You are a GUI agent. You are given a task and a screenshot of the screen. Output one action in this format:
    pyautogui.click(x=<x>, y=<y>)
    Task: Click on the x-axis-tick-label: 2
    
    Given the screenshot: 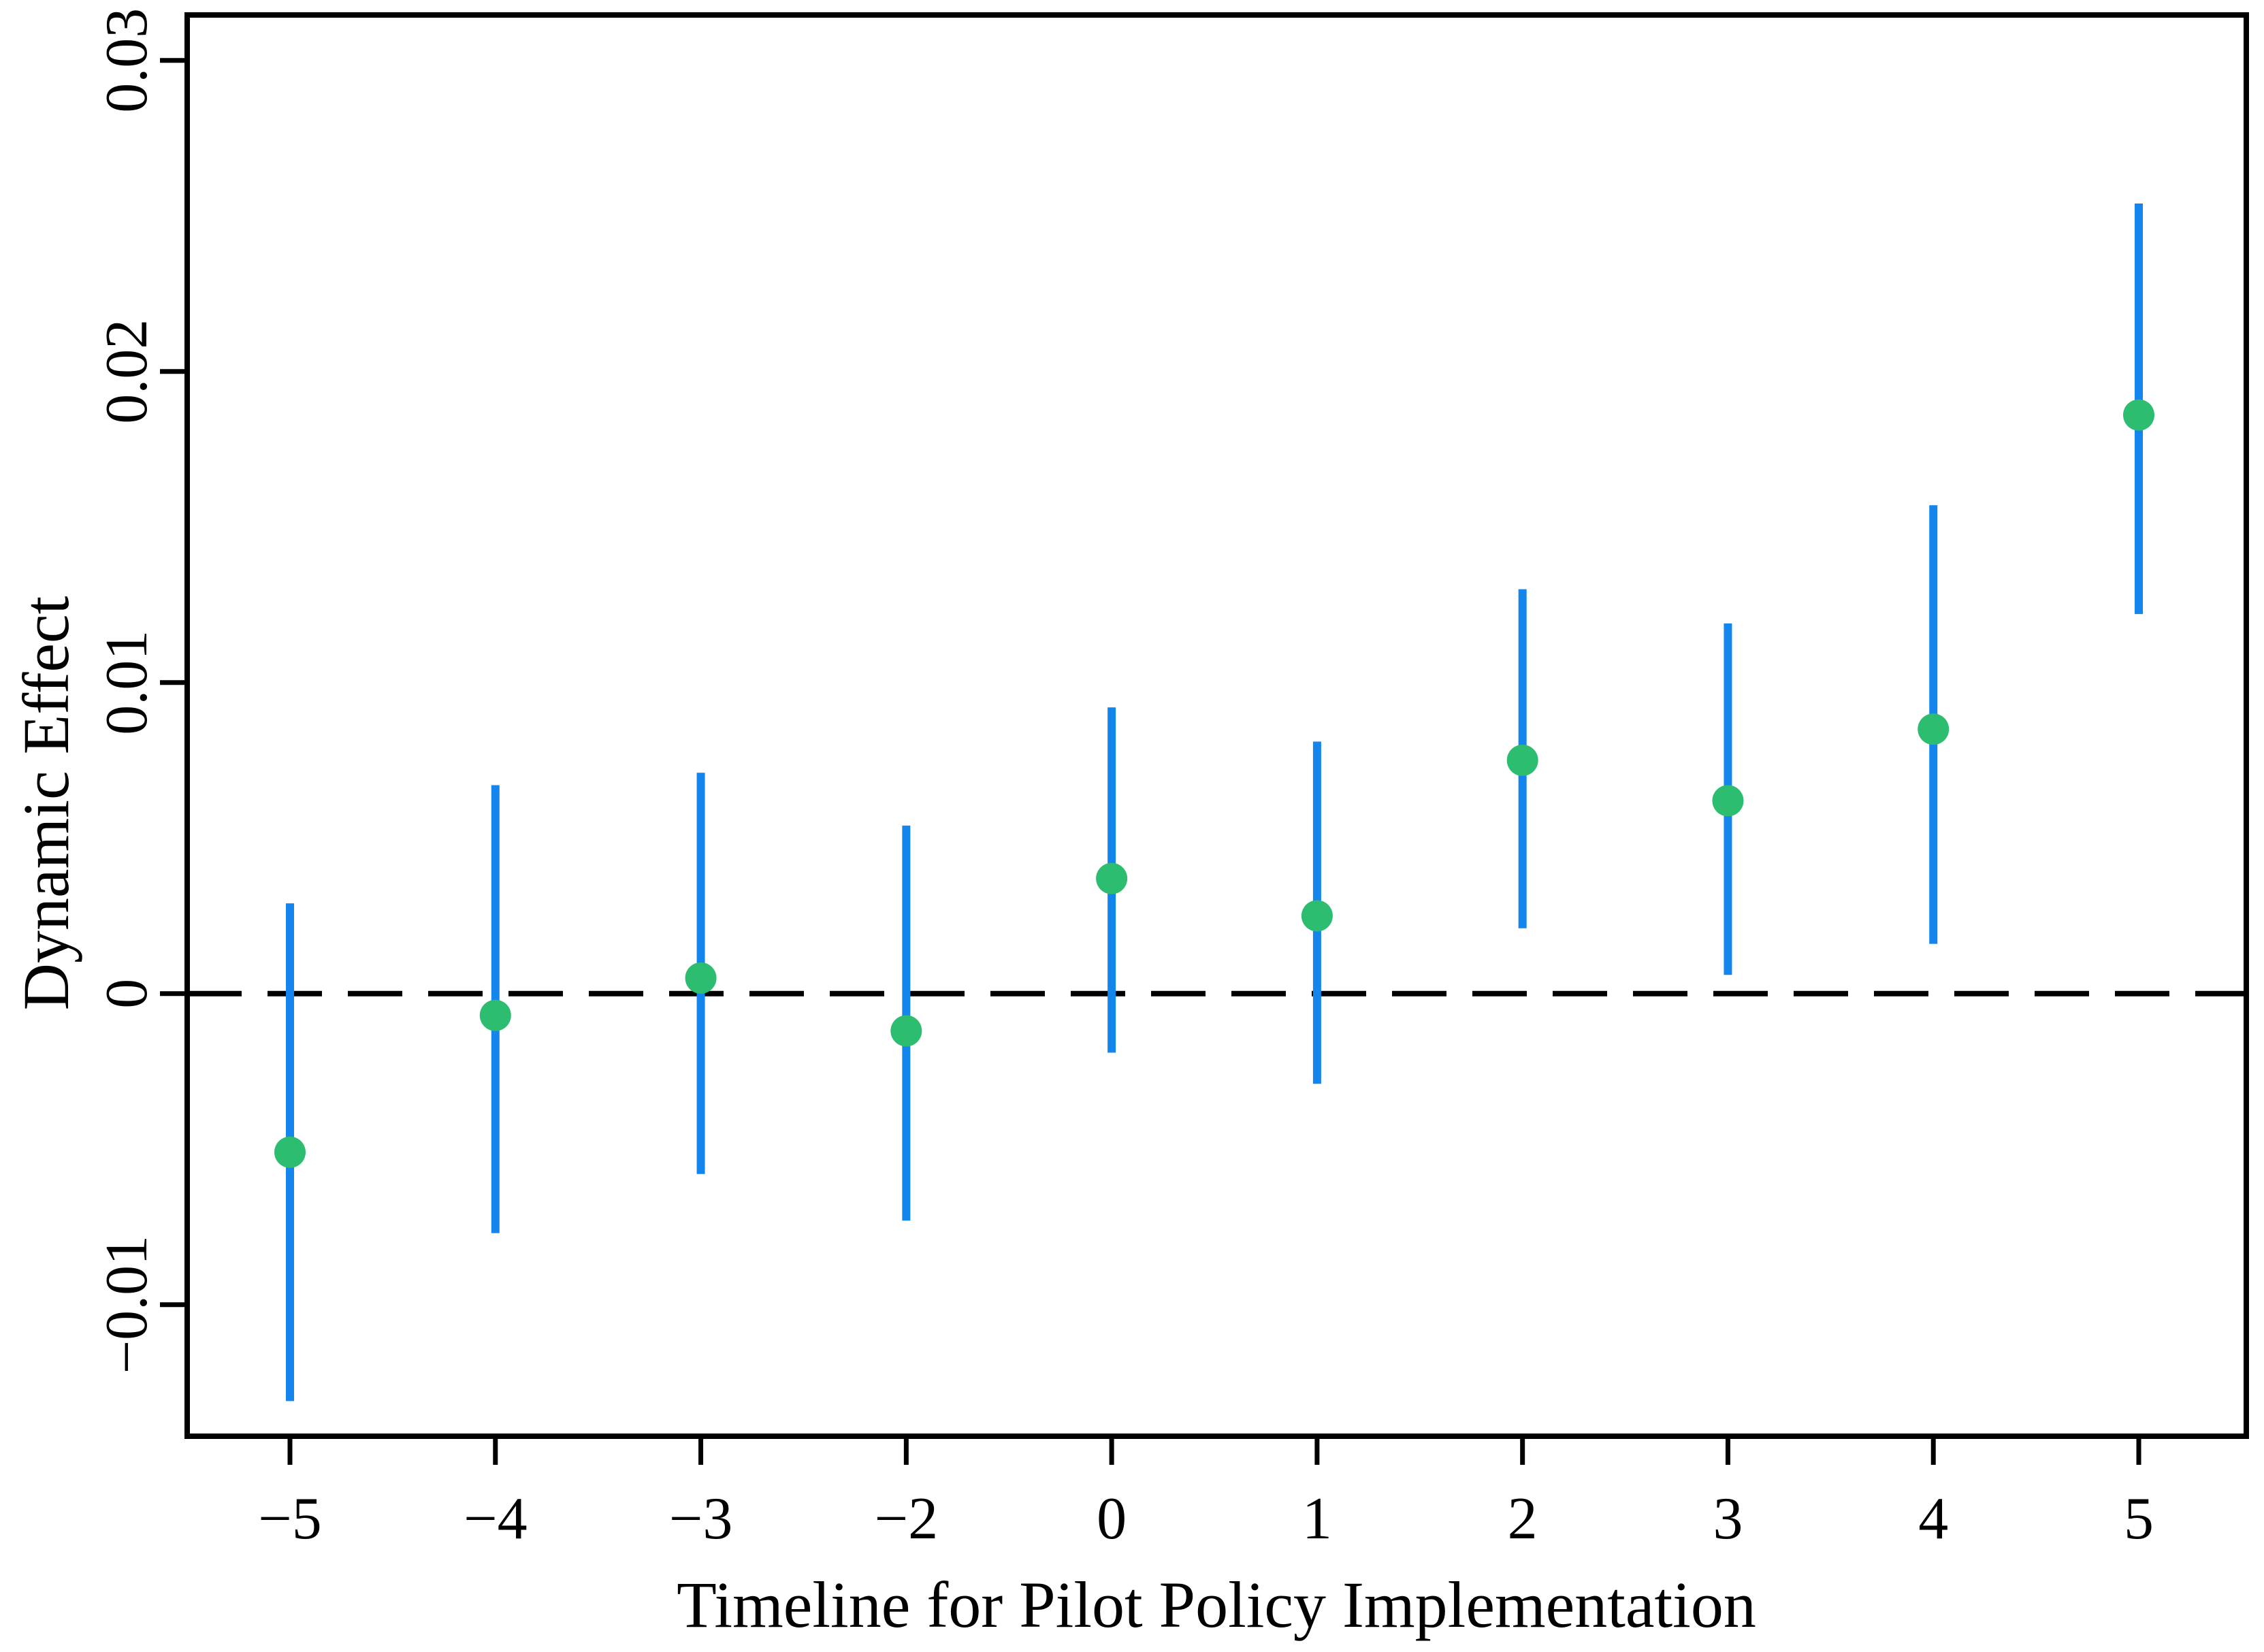 What is the action you would take?
    pyautogui.click(x=1523, y=1519)
    